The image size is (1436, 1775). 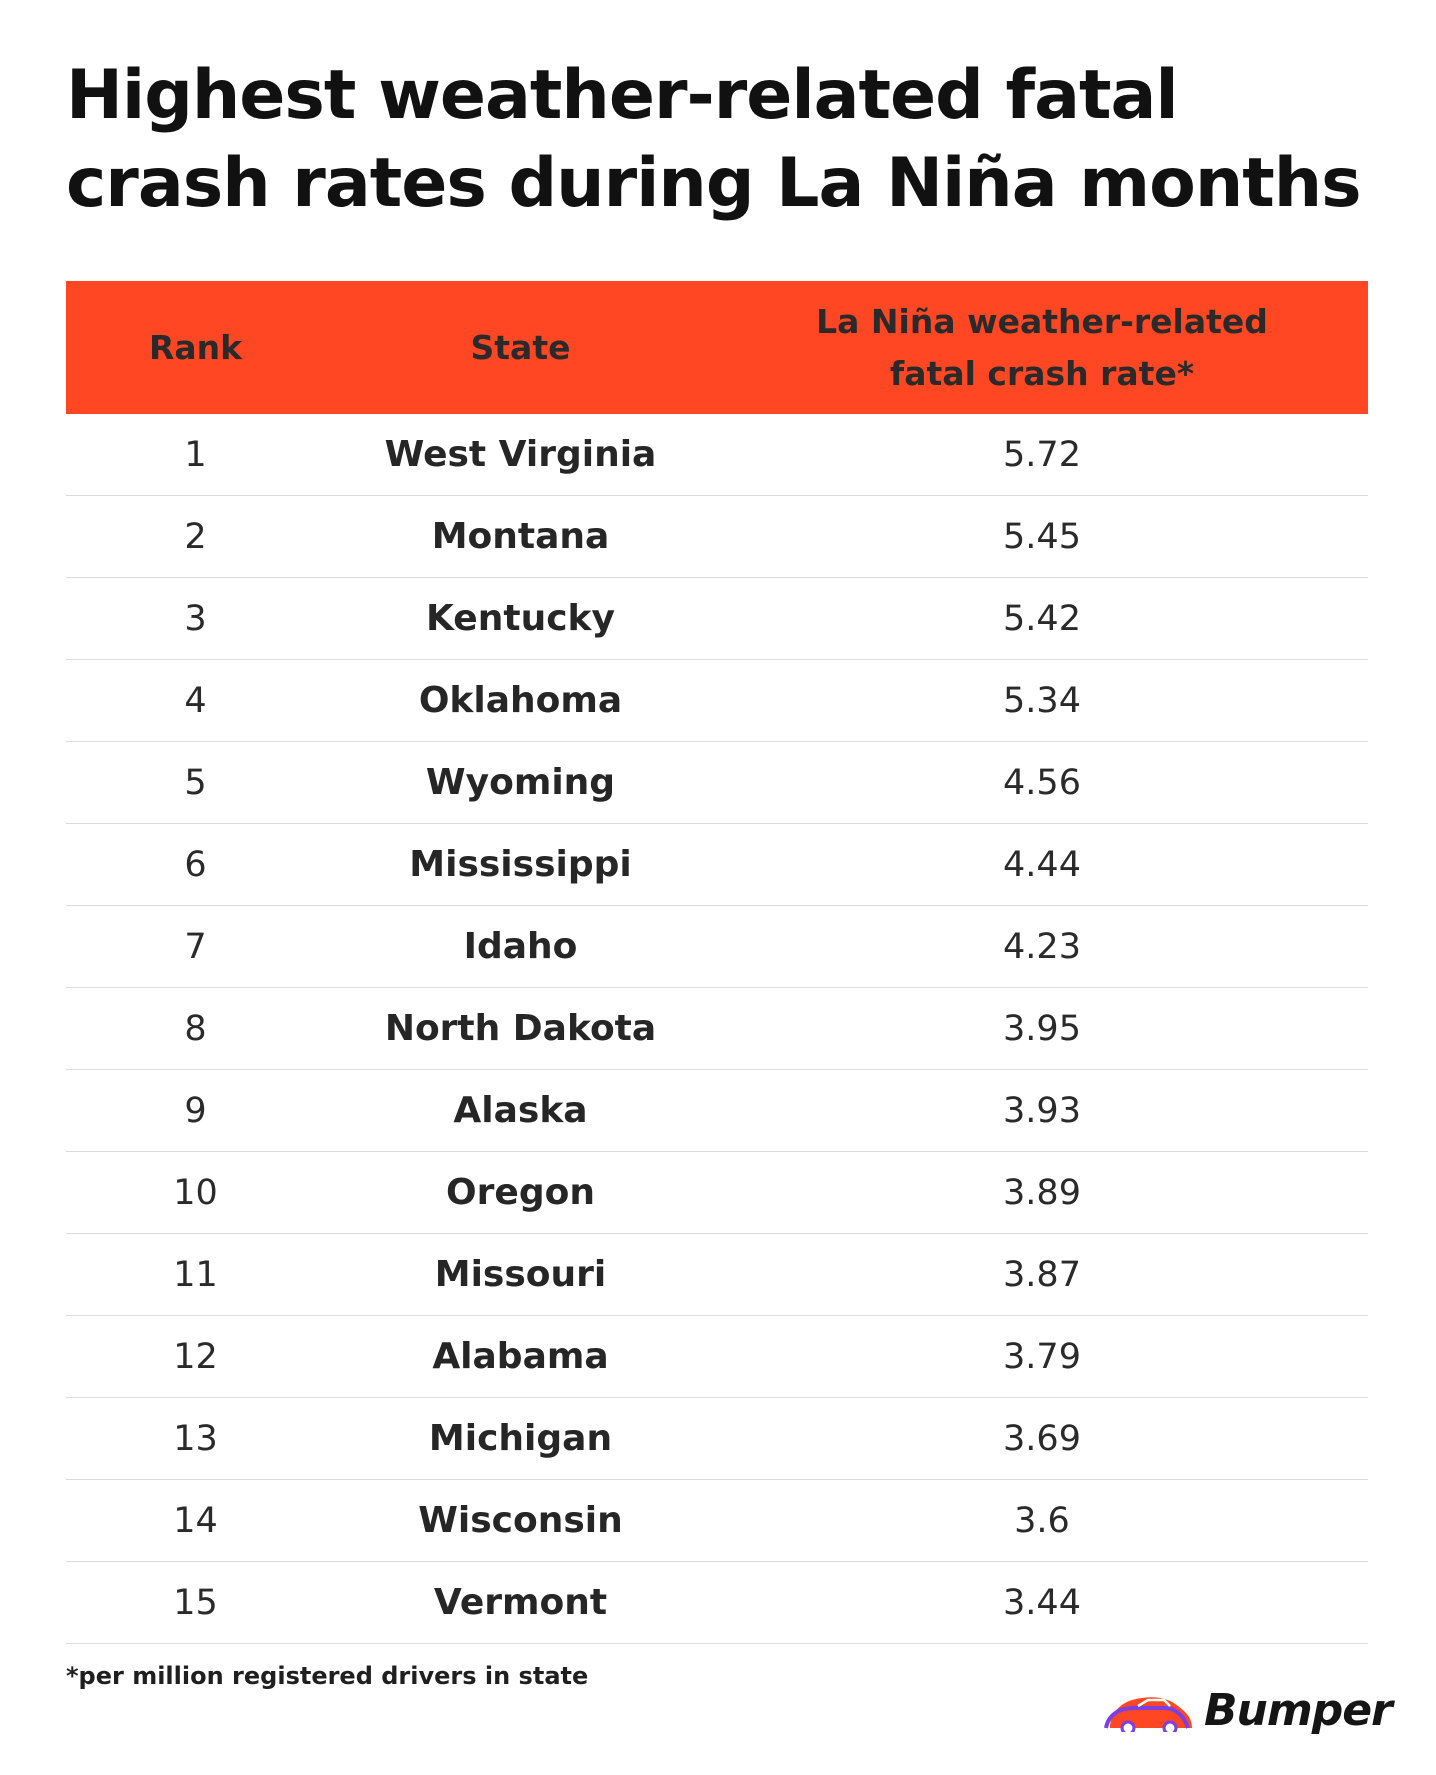 I want to click on table-row: 3 Kentucky 5.42, so click(x=717, y=619).